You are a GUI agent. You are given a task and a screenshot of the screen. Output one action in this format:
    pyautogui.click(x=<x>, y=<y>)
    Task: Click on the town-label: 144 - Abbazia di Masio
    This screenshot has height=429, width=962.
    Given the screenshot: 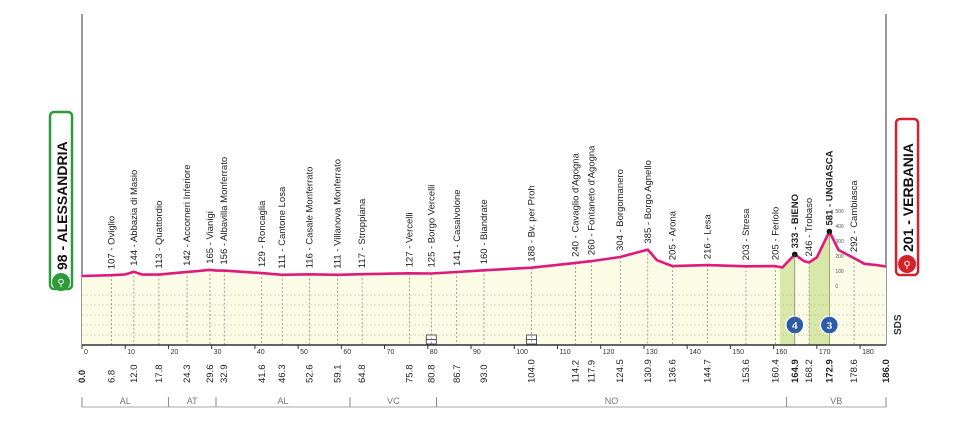 What is the action you would take?
    pyautogui.click(x=134, y=218)
    